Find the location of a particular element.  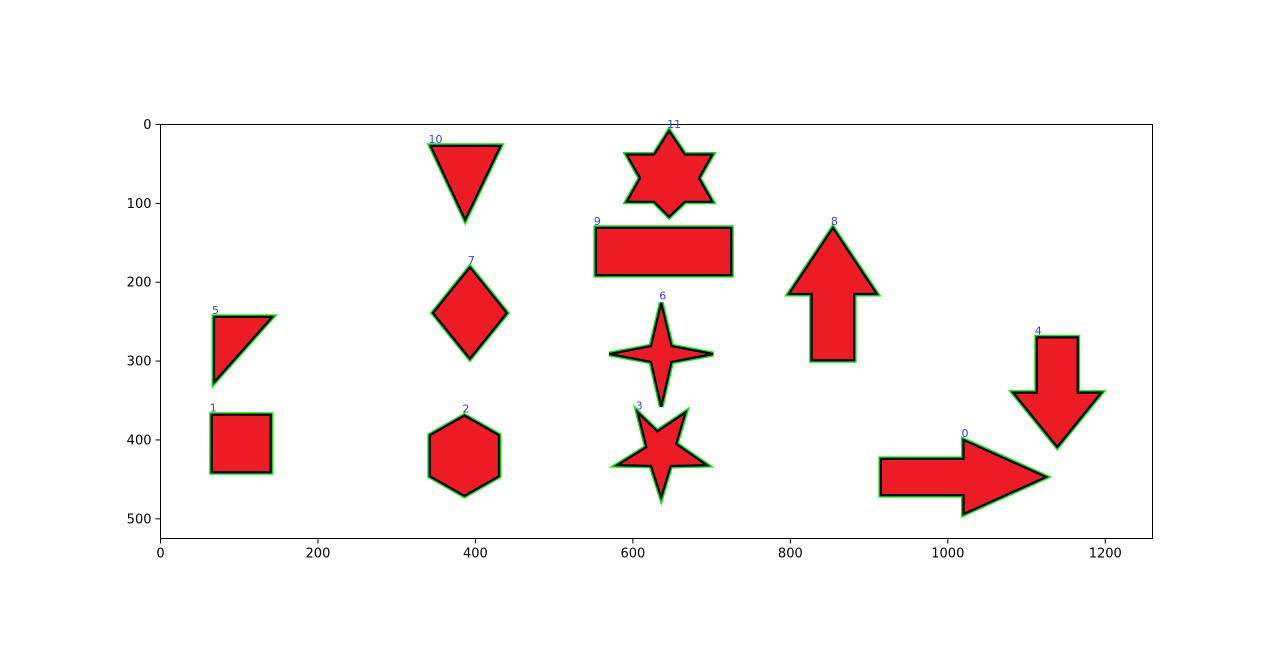

x-tick-label: 600 is located at coordinates (632, 554).